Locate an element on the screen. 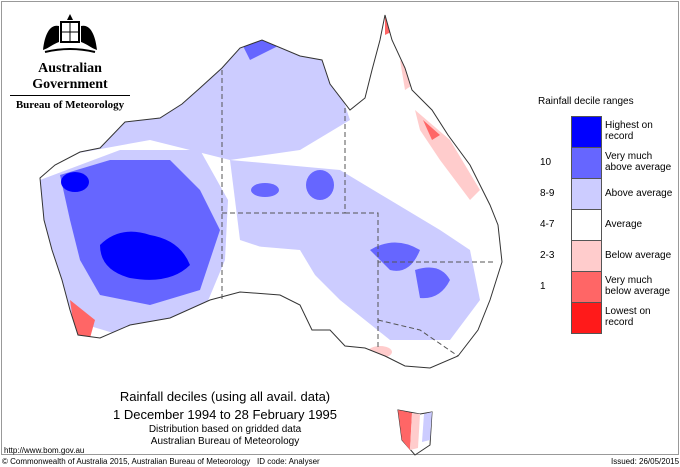 This screenshot has width=680, height=467. legend-label: Highest on record is located at coordinates (629, 131).